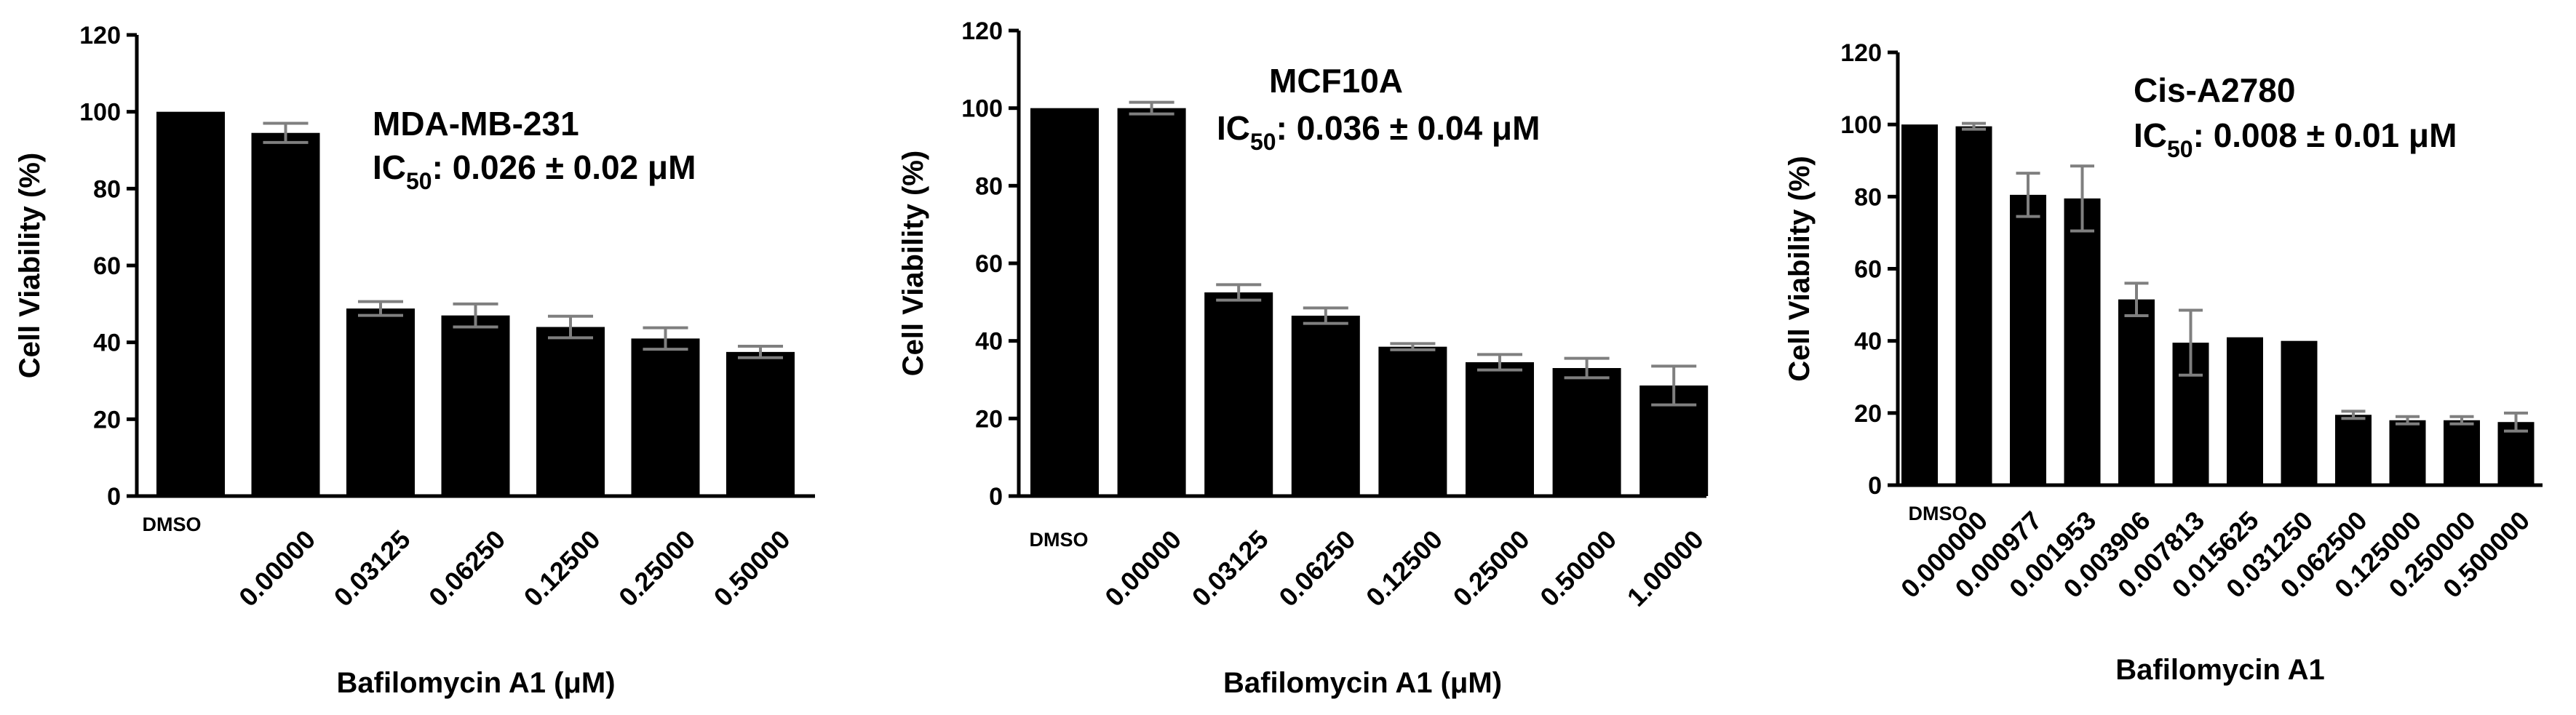  Describe the element at coordinates (1665, 568) in the screenshot. I see `x-tick-label: 1.00000` at that location.